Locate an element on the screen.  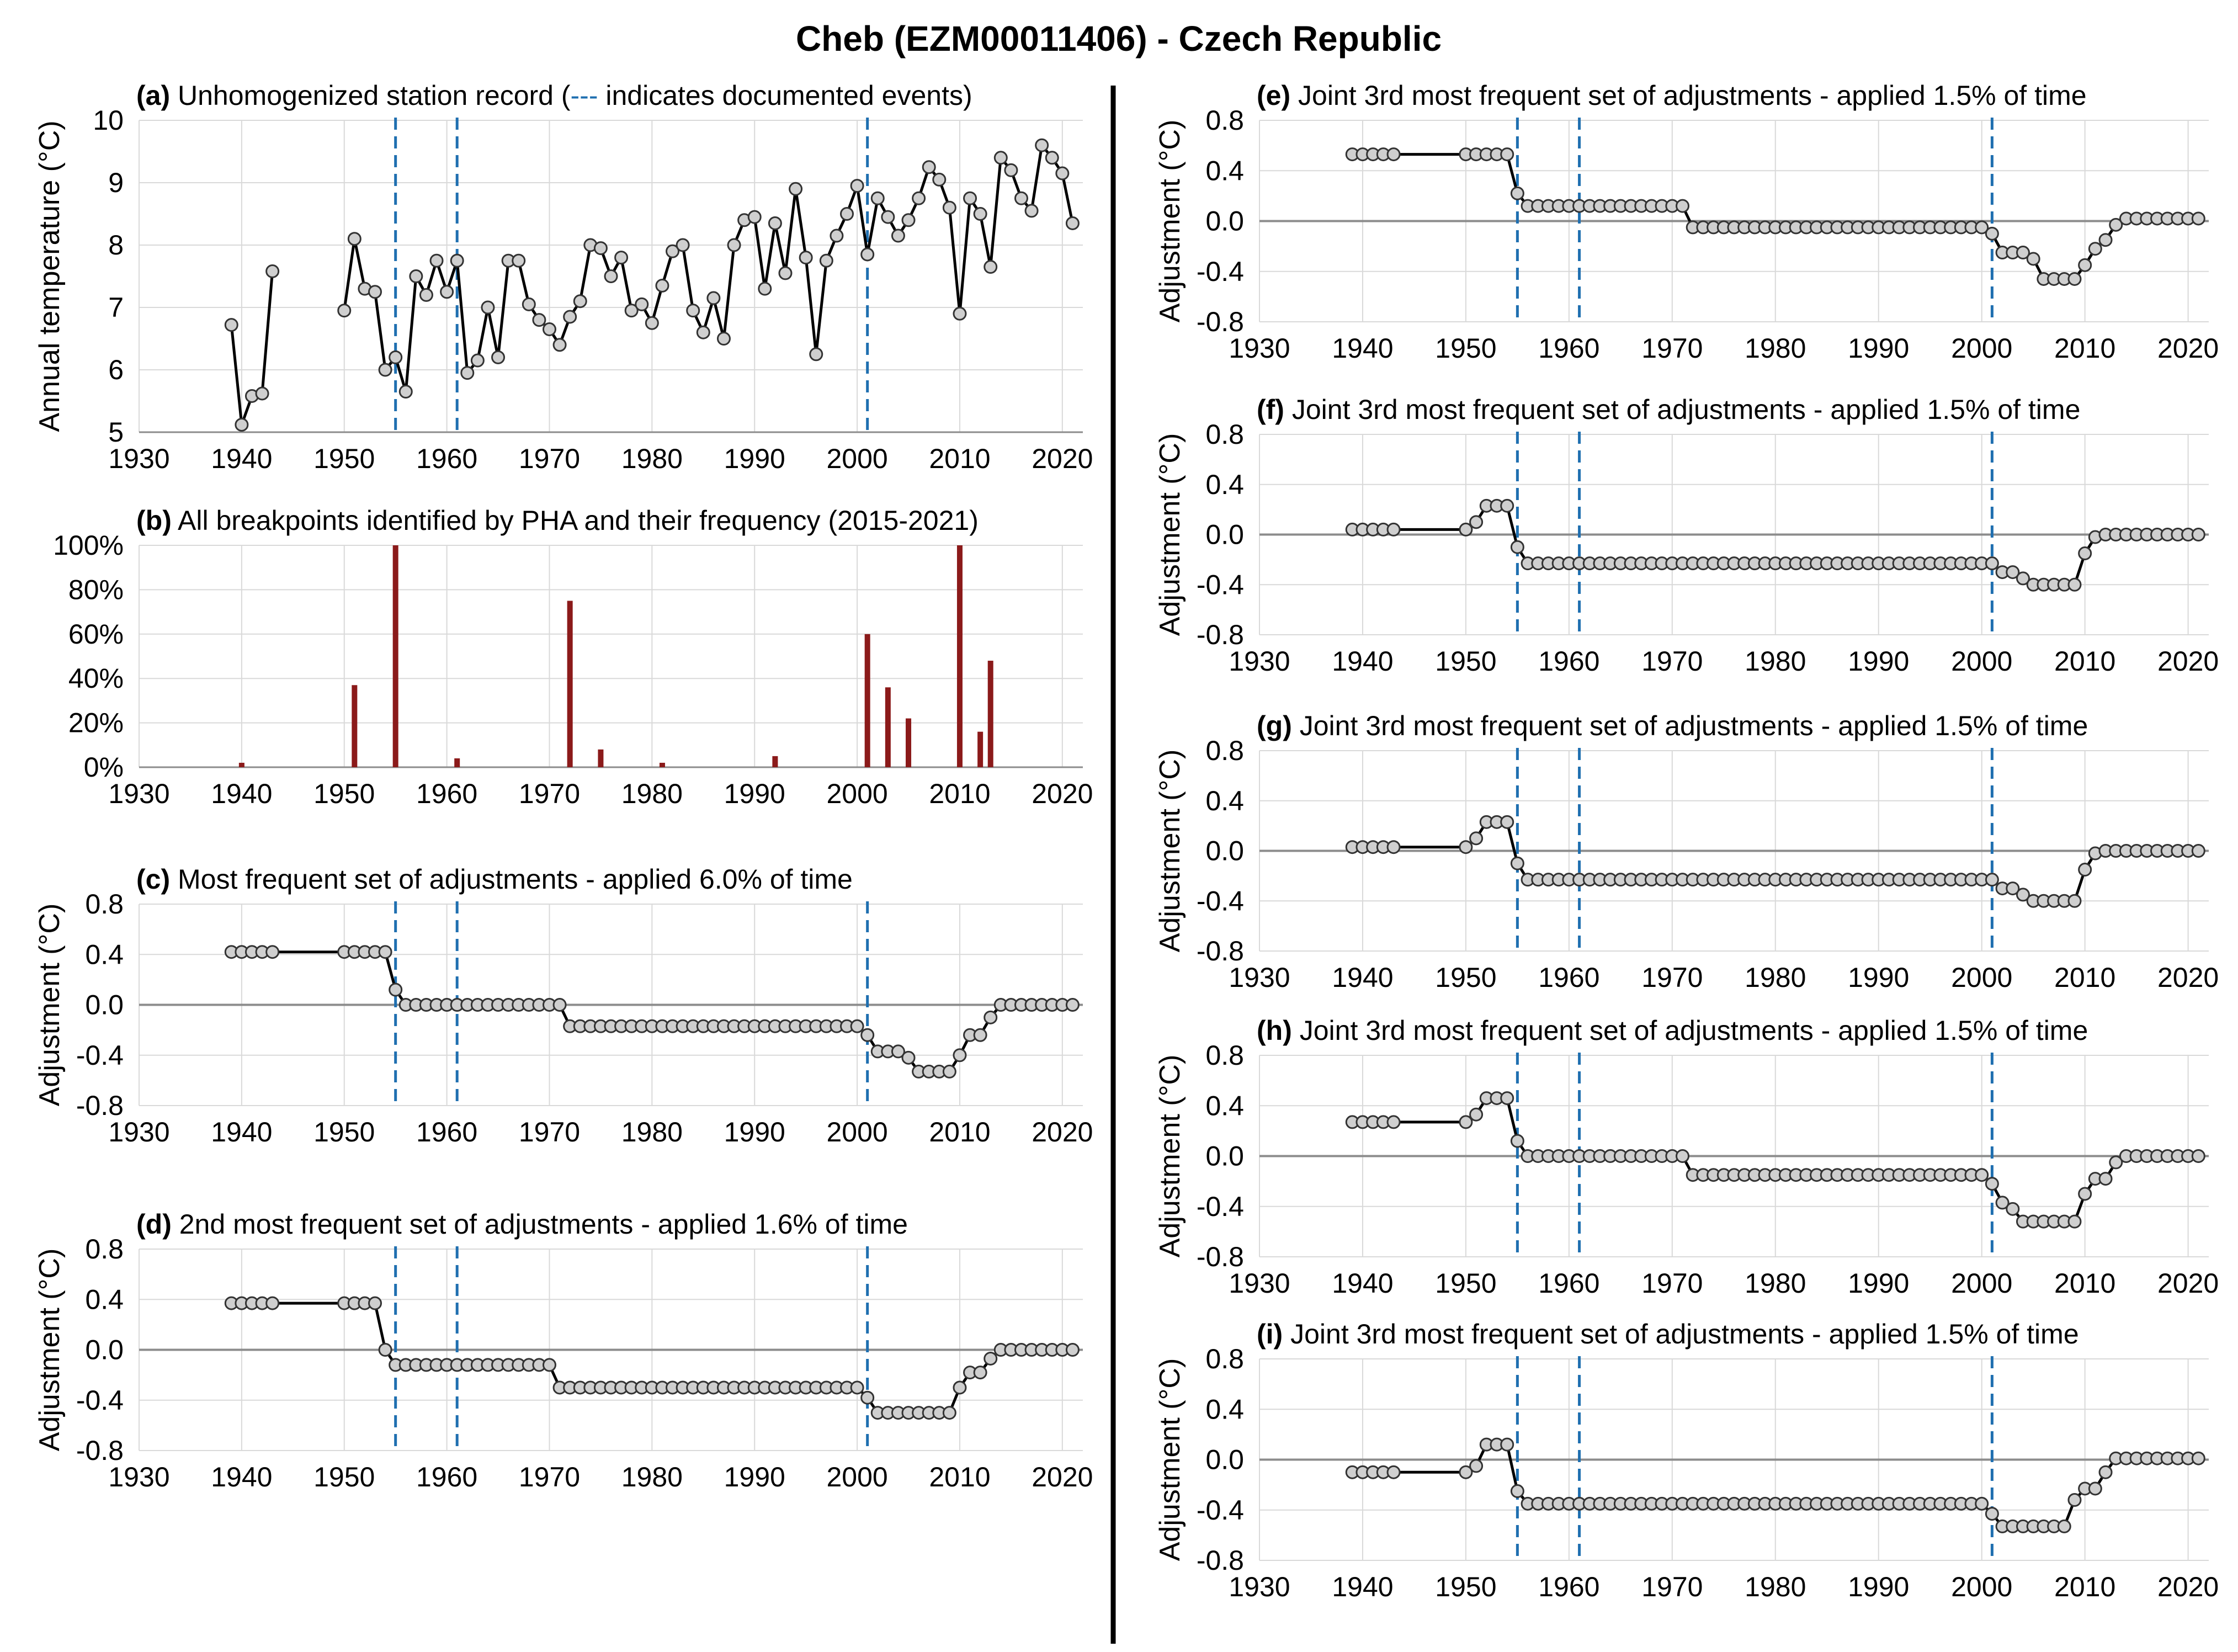
y-tick-label: 0.8 is located at coordinates (104, 905).